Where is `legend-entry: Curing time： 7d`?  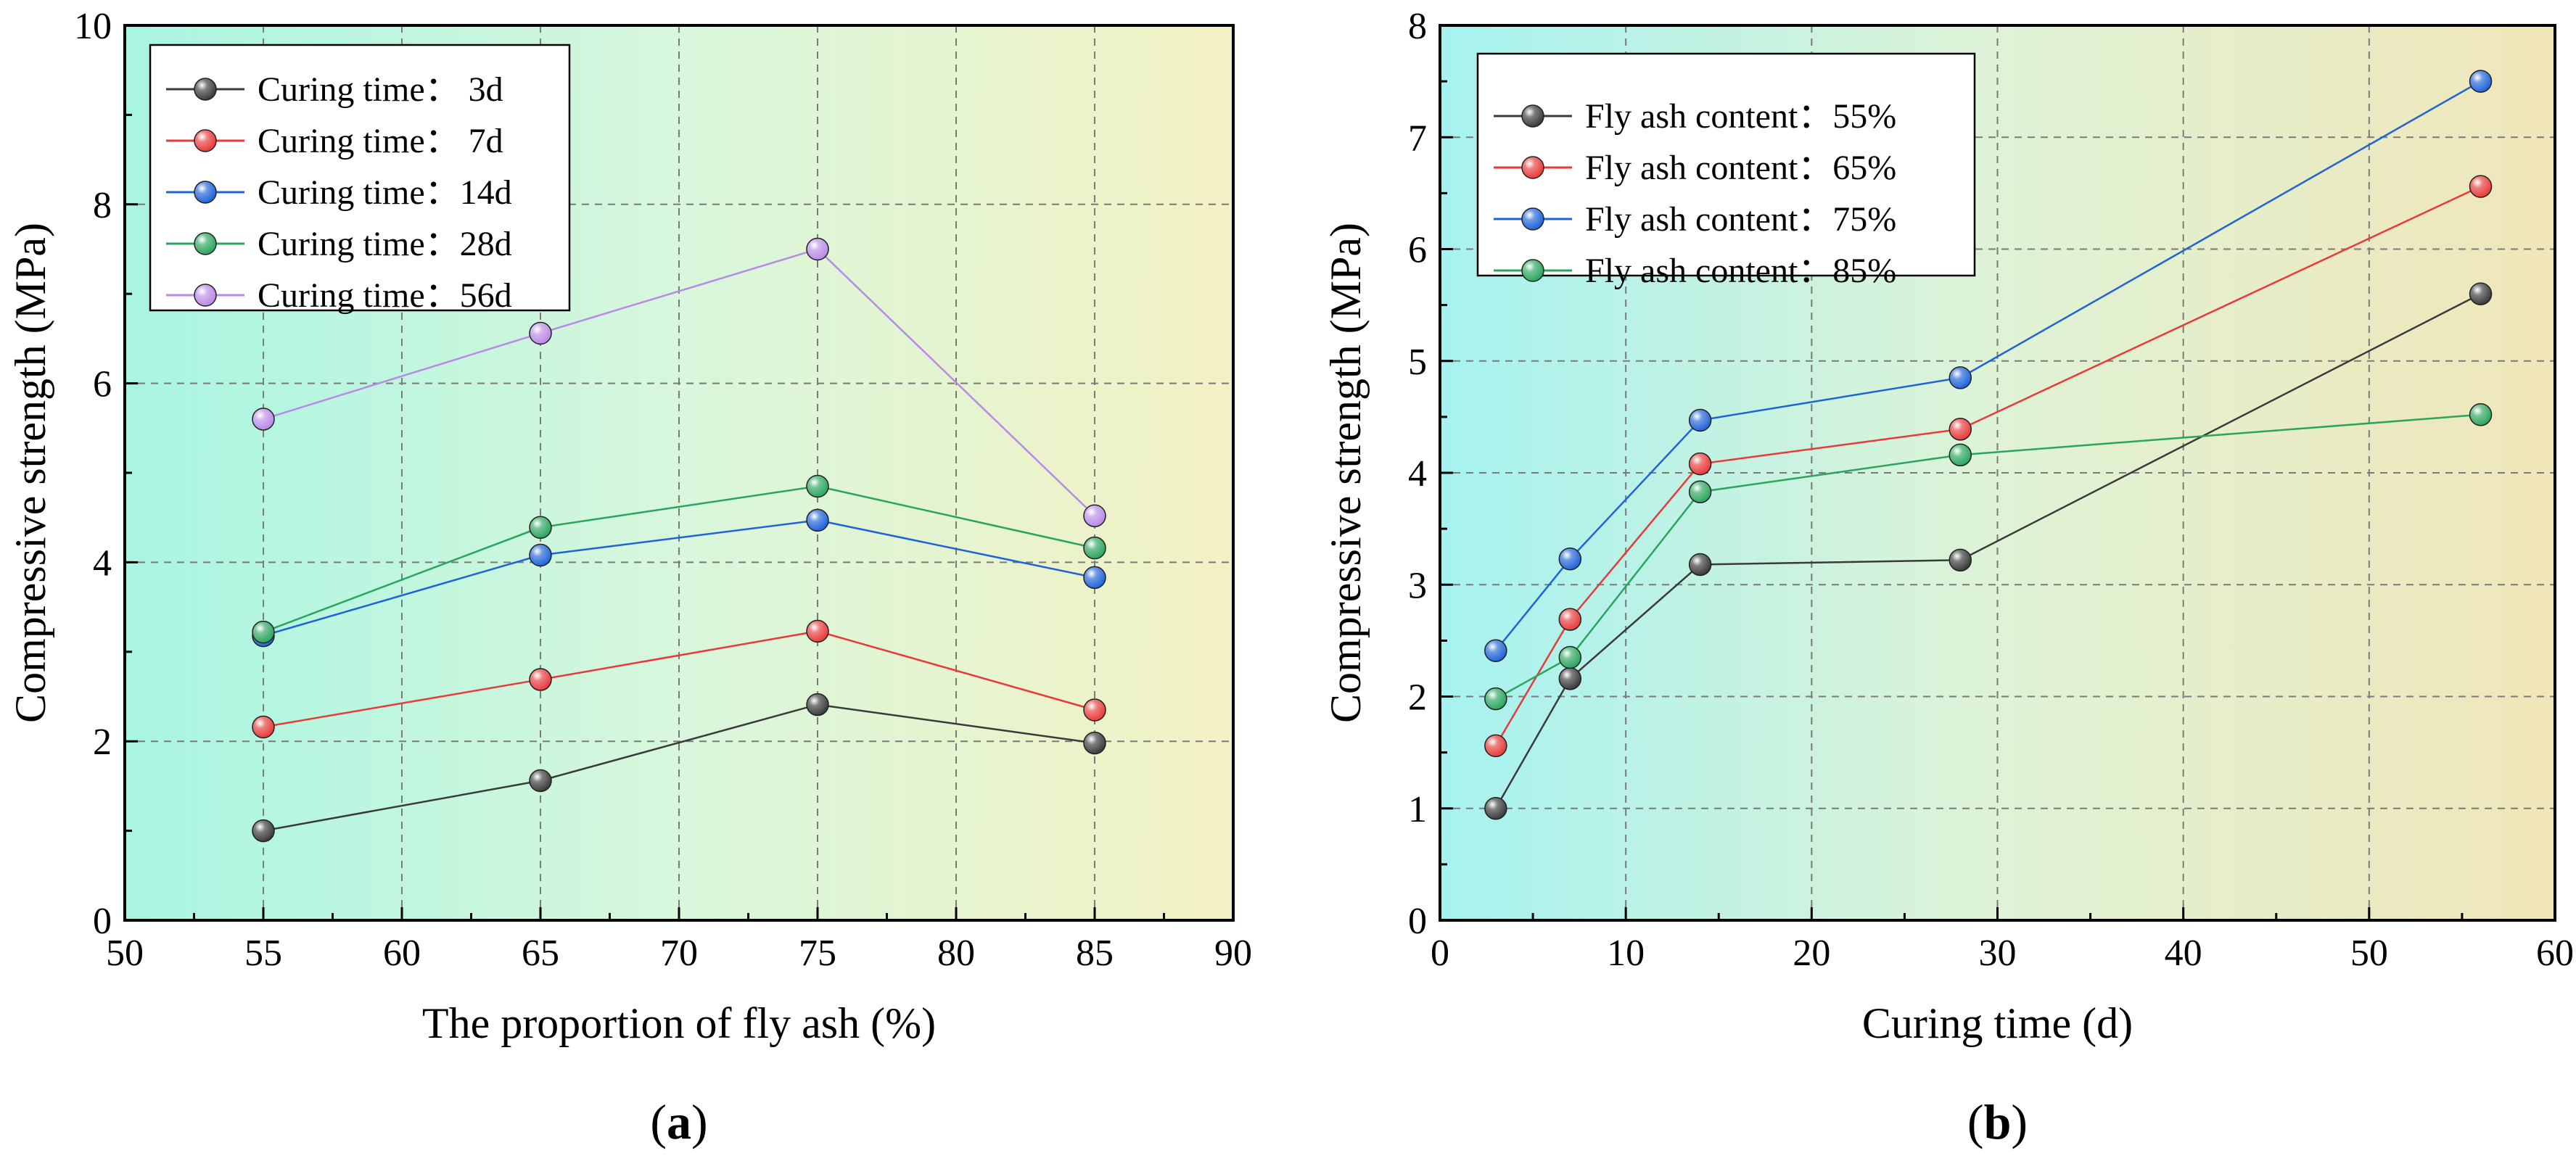 legend-entry: Curing time： 7d is located at coordinates (380, 141).